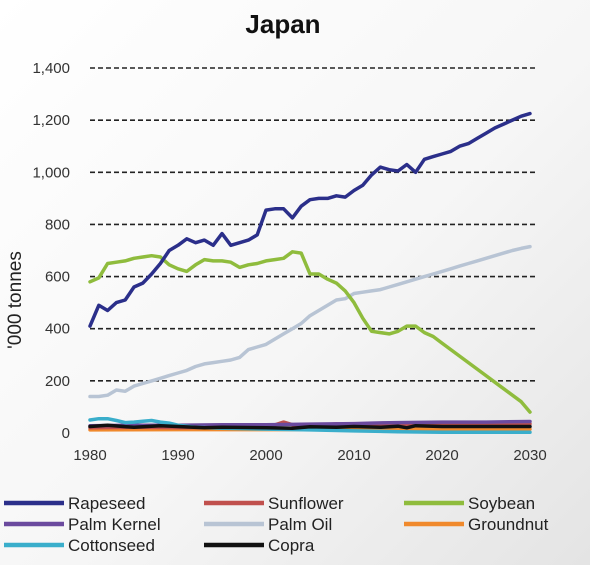  Describe the element at coordinates (57, 381) in the screenshot. I see `y-tick-label: 200` at that location.